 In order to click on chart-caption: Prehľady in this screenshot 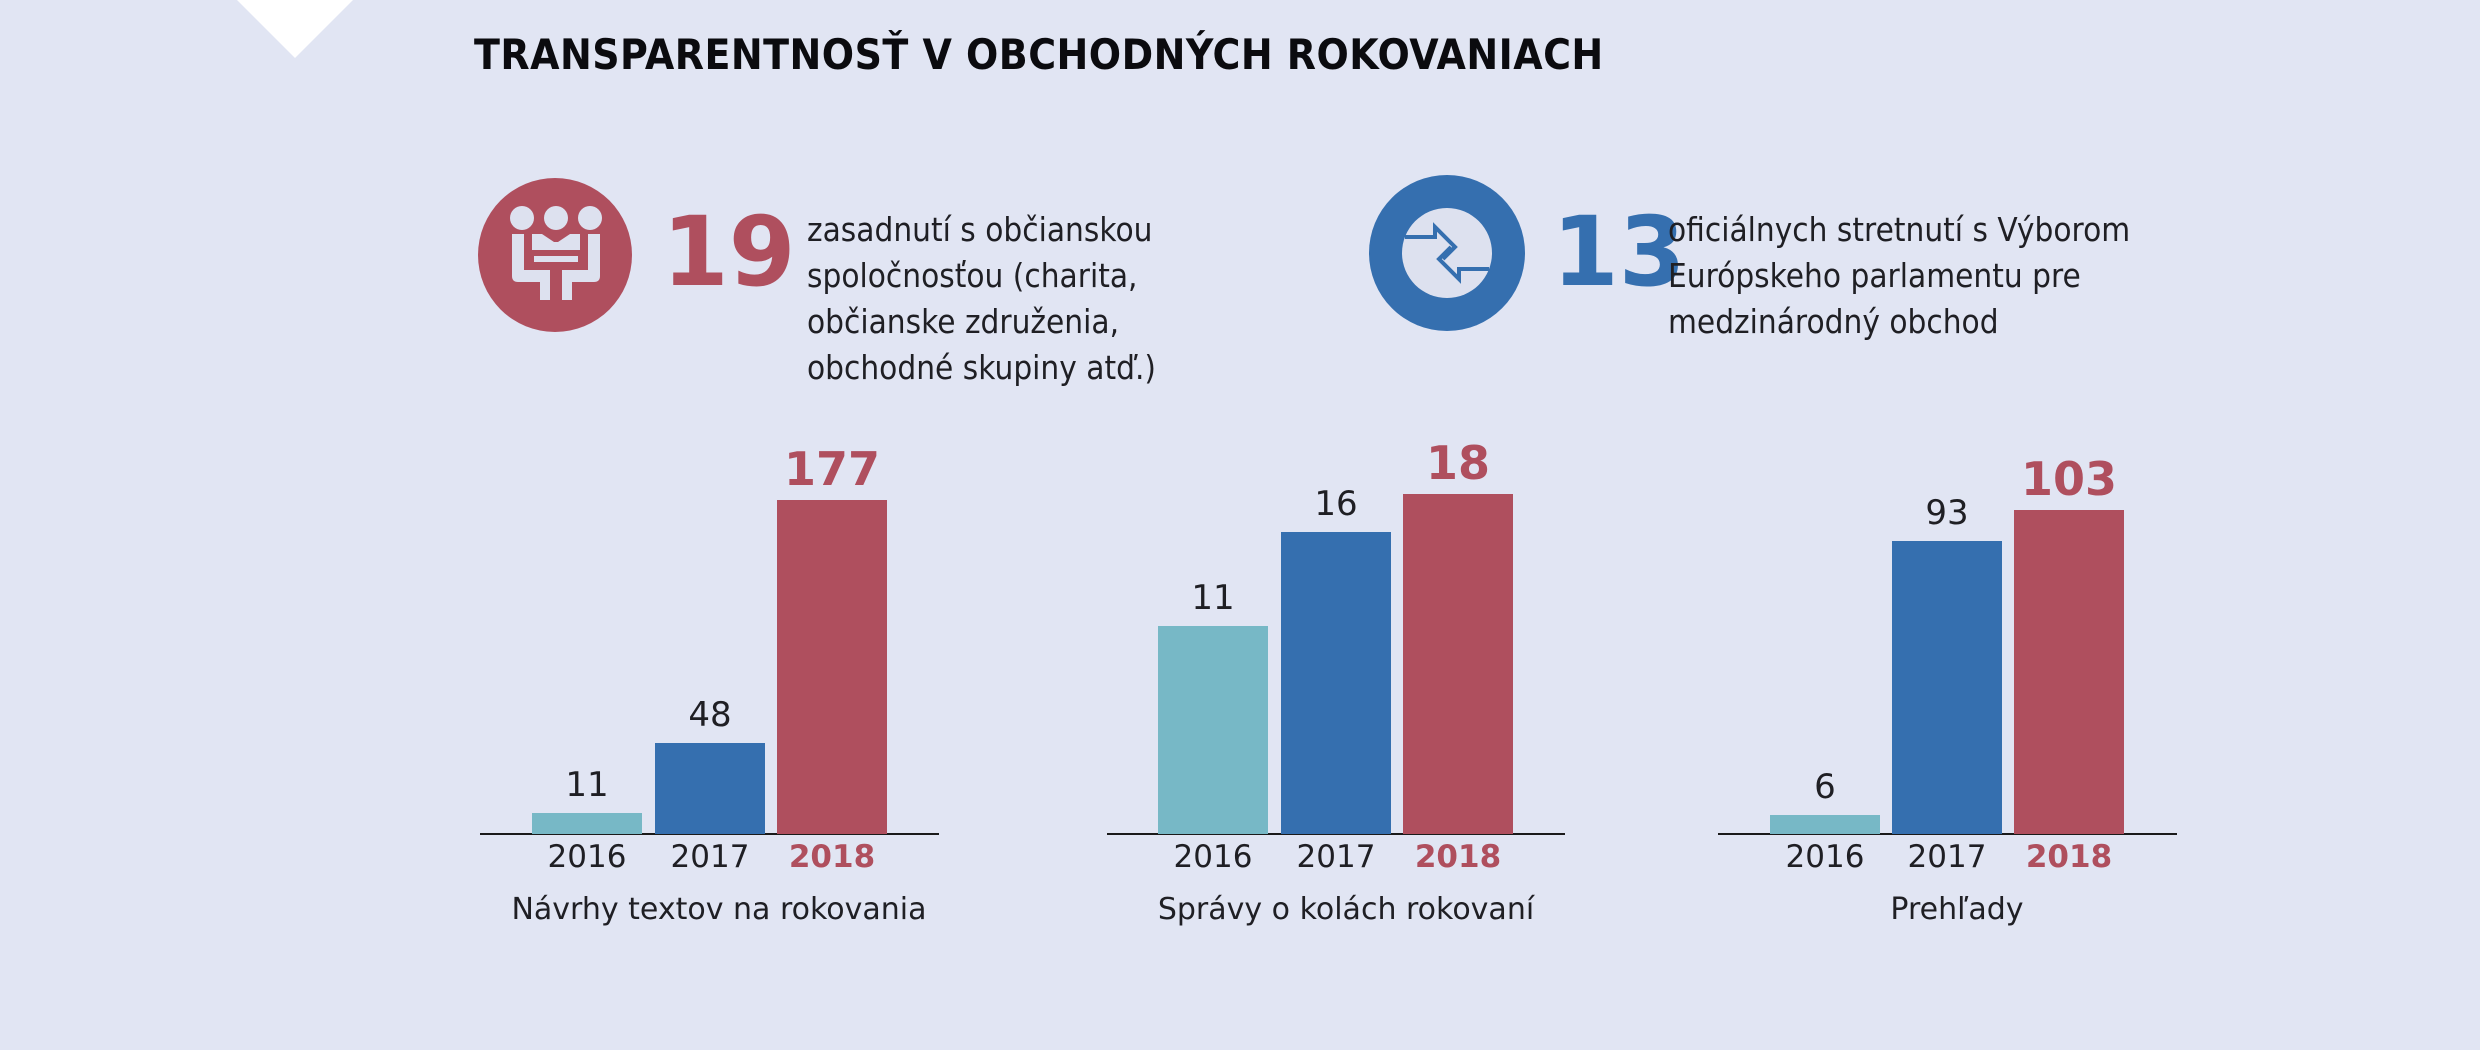, I will do `click(1957, 909)`.